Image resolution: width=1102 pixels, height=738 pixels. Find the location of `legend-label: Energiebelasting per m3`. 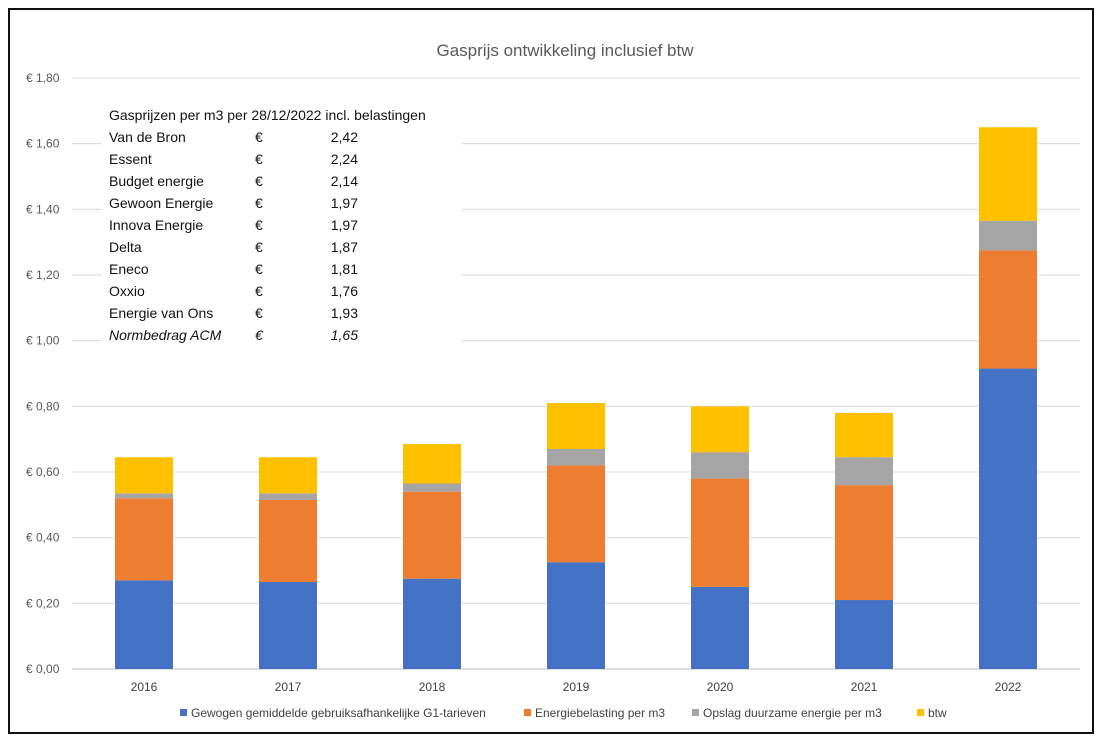

legend-label: Energiebelasting per m3 is located at coordinates (600, 713).